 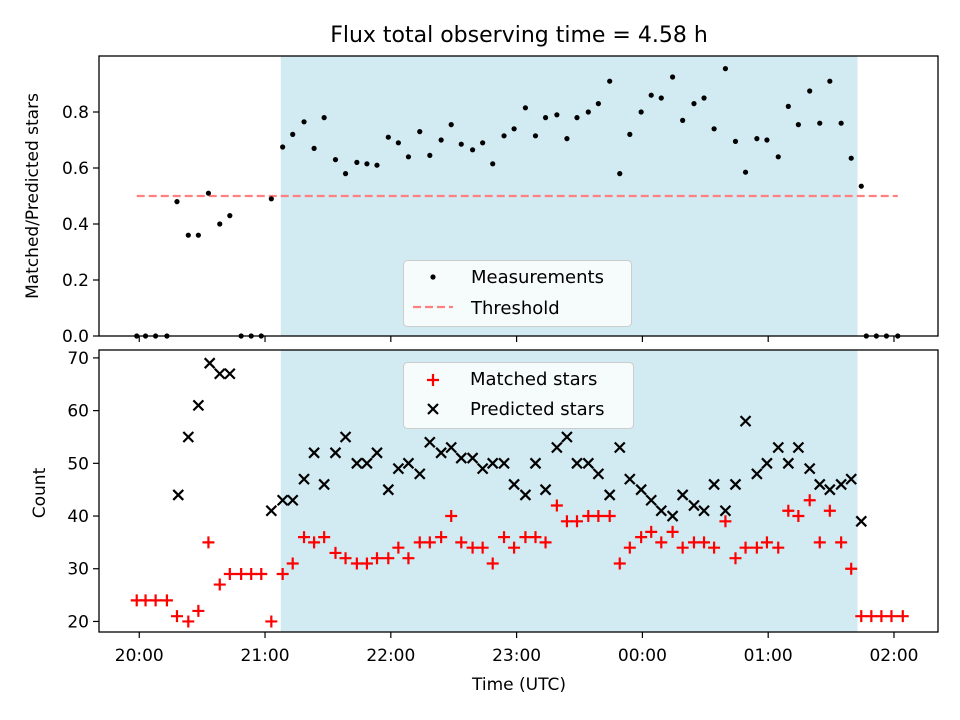 I want to click on x-tick-label: 21:00, so click(x=265, y=656).